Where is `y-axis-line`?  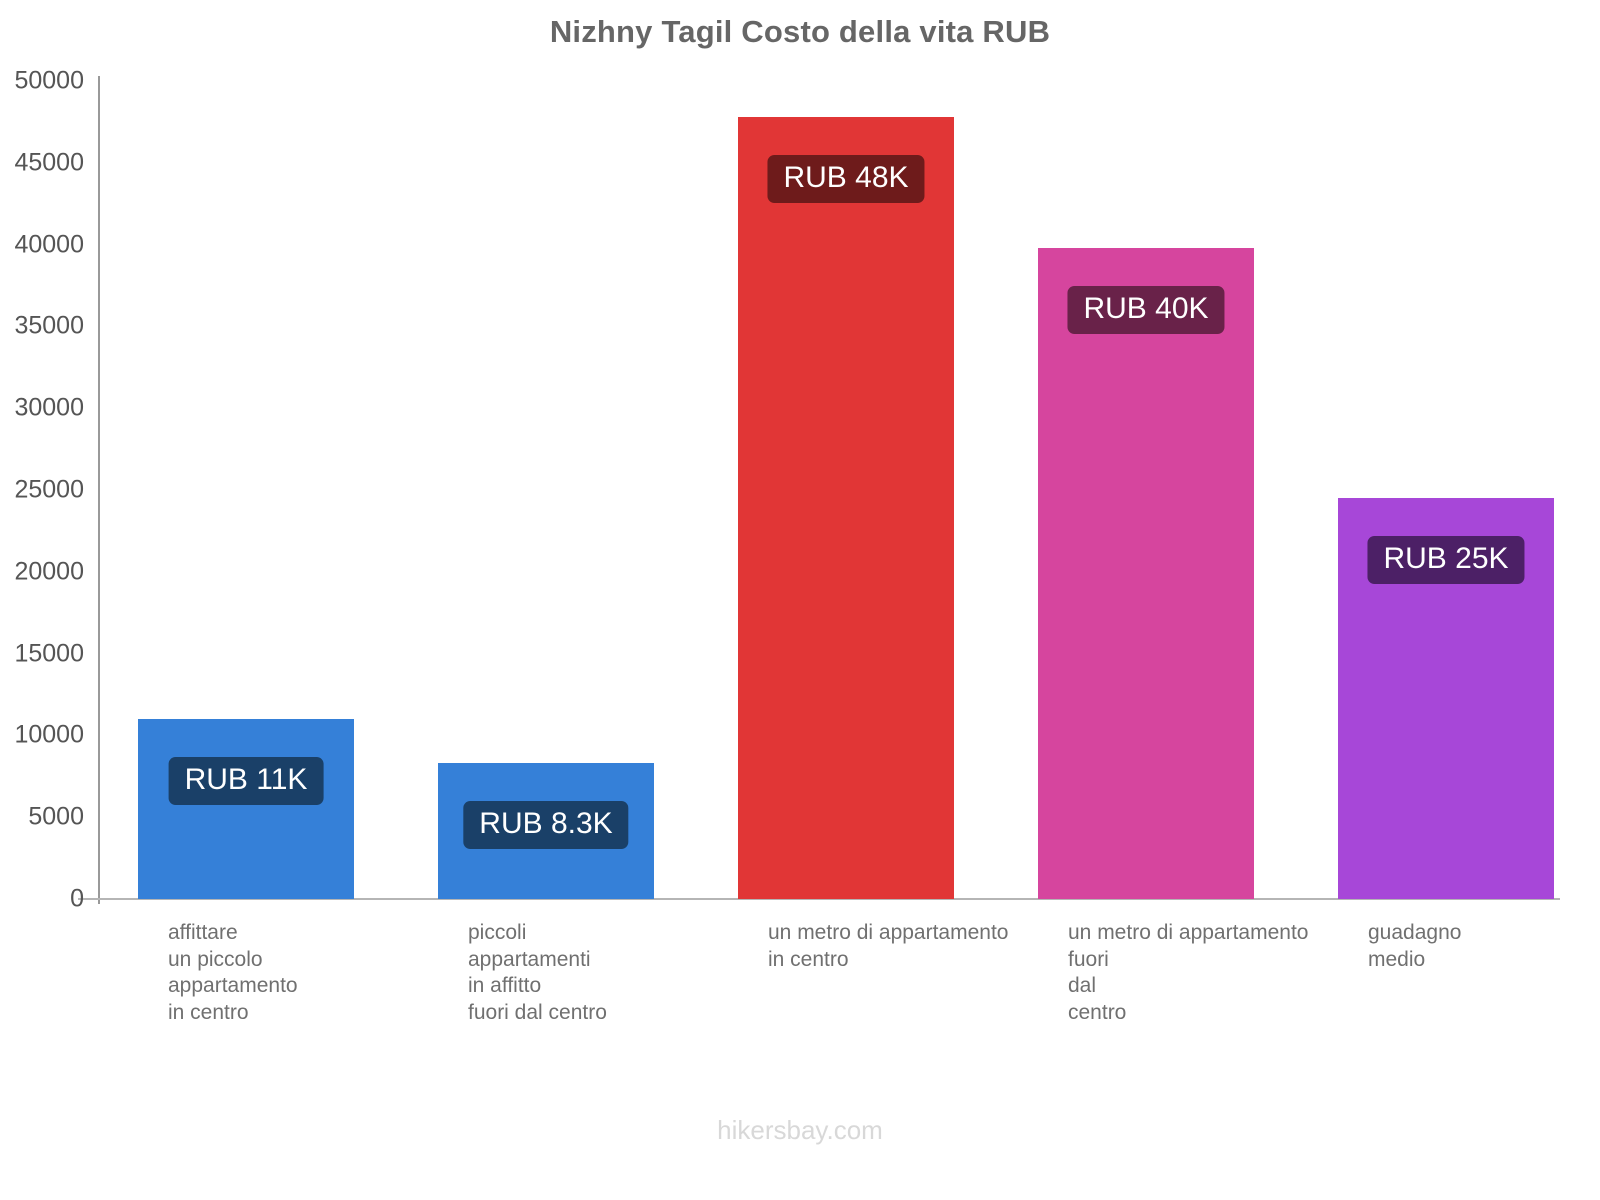
y-axis-line is located at coordinates (99, 490).